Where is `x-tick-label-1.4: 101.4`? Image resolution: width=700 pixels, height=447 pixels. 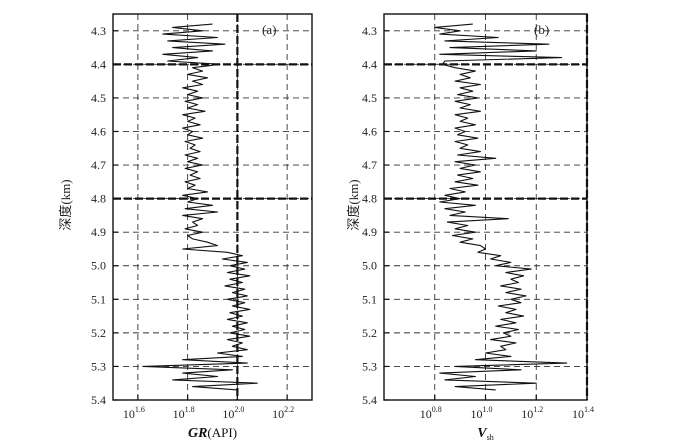
x-tick-label-1.4: 101.4 is located at coordinates (583, 413).